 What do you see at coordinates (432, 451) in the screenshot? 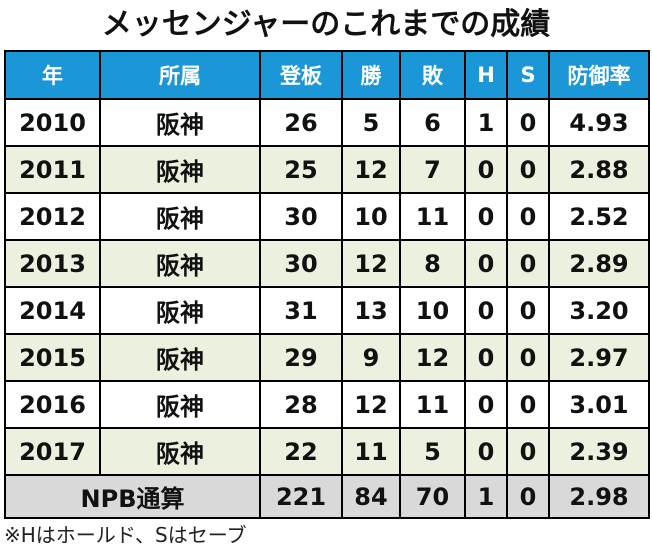
I see `cell-losses: 5` at bounding box center [432, 451].